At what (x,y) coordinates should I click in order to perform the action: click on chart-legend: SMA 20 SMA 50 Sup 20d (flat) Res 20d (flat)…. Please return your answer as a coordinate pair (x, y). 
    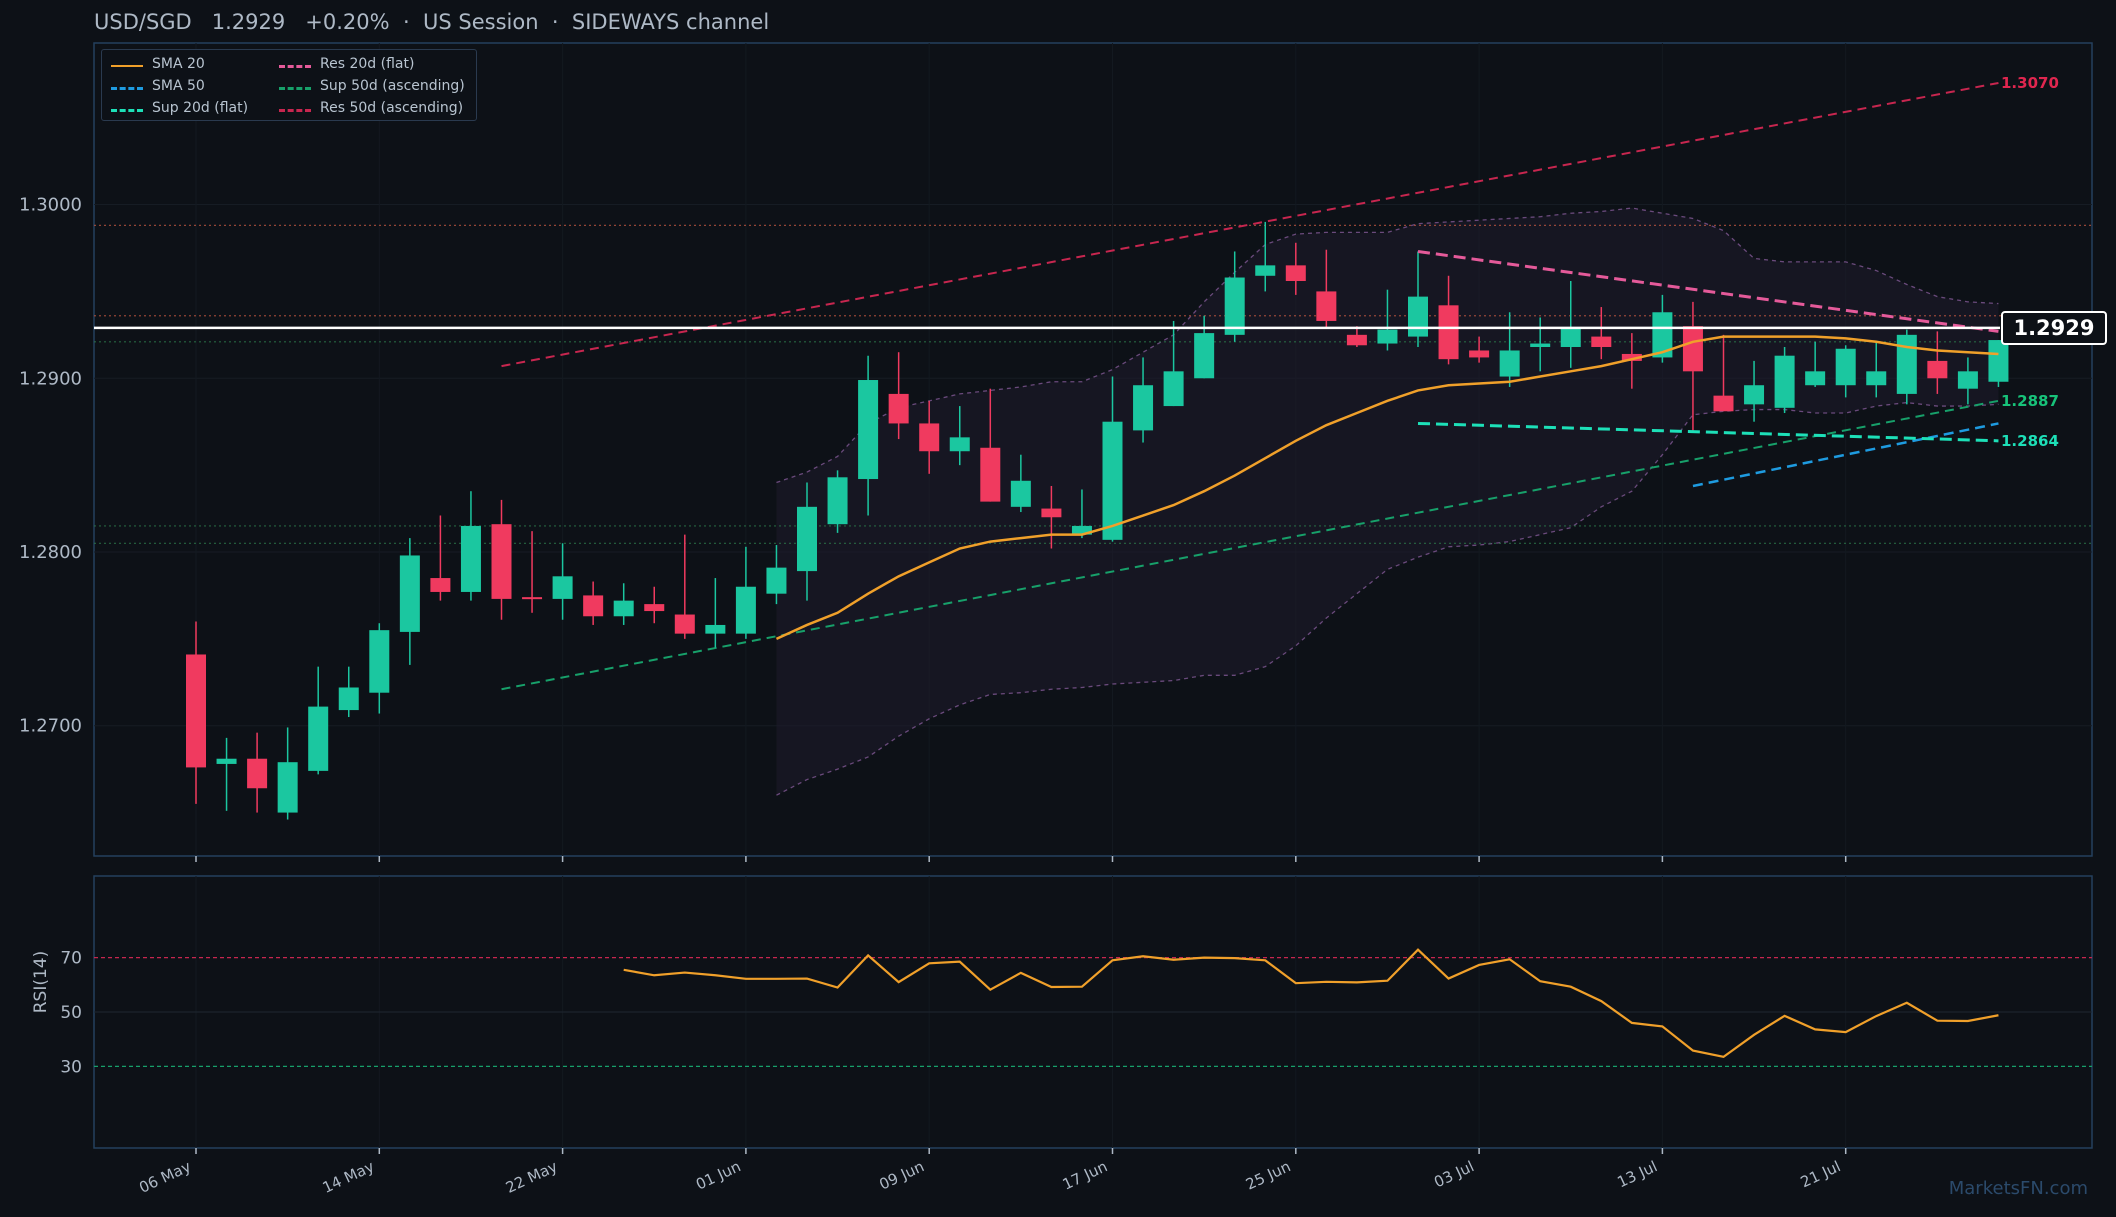
    Looking at the image, I should click on (289, 85).